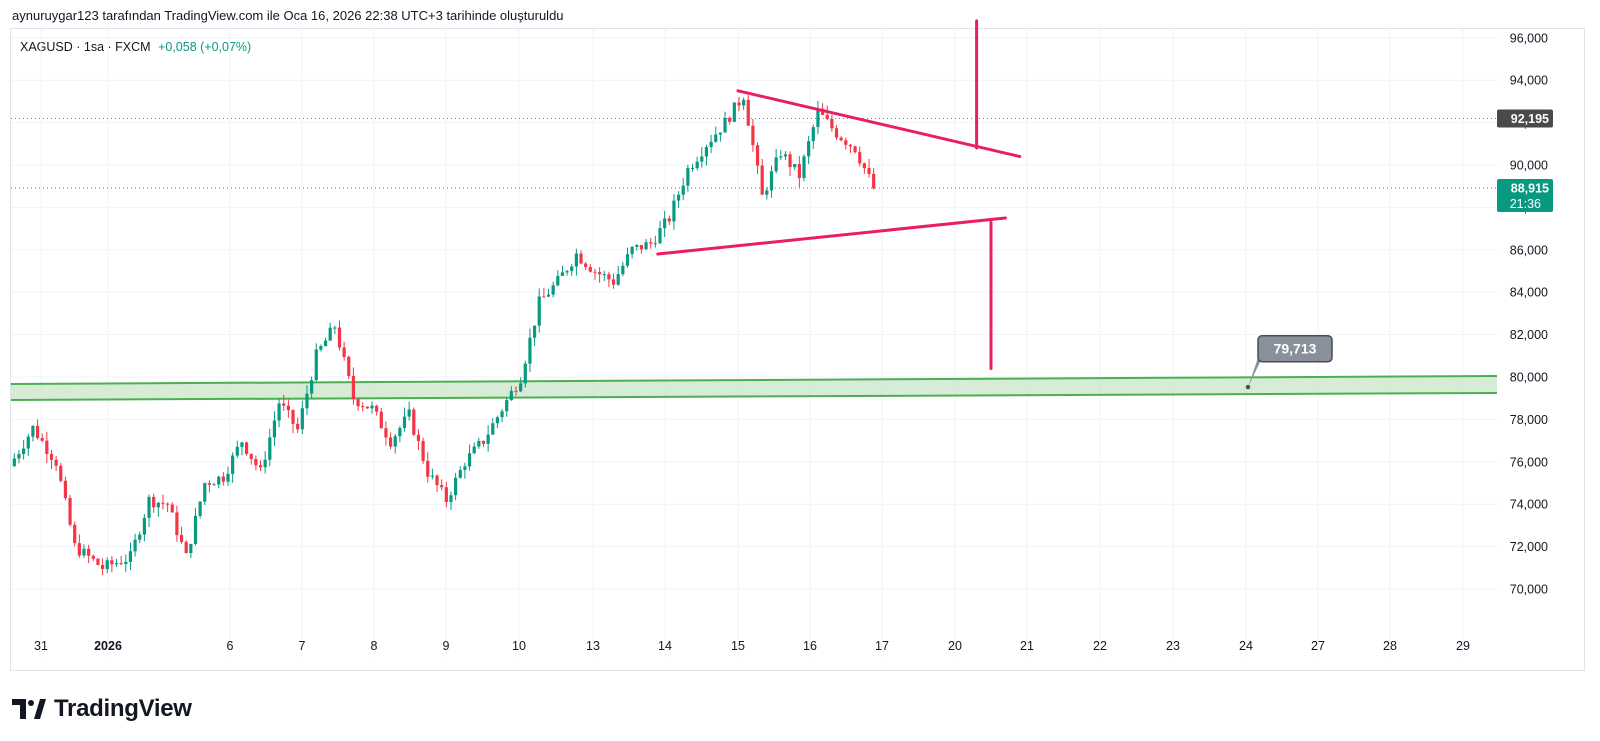 This screenshot has height=741, width=1600. I want to click on x-tick-label: 23, so click(1173, 646).